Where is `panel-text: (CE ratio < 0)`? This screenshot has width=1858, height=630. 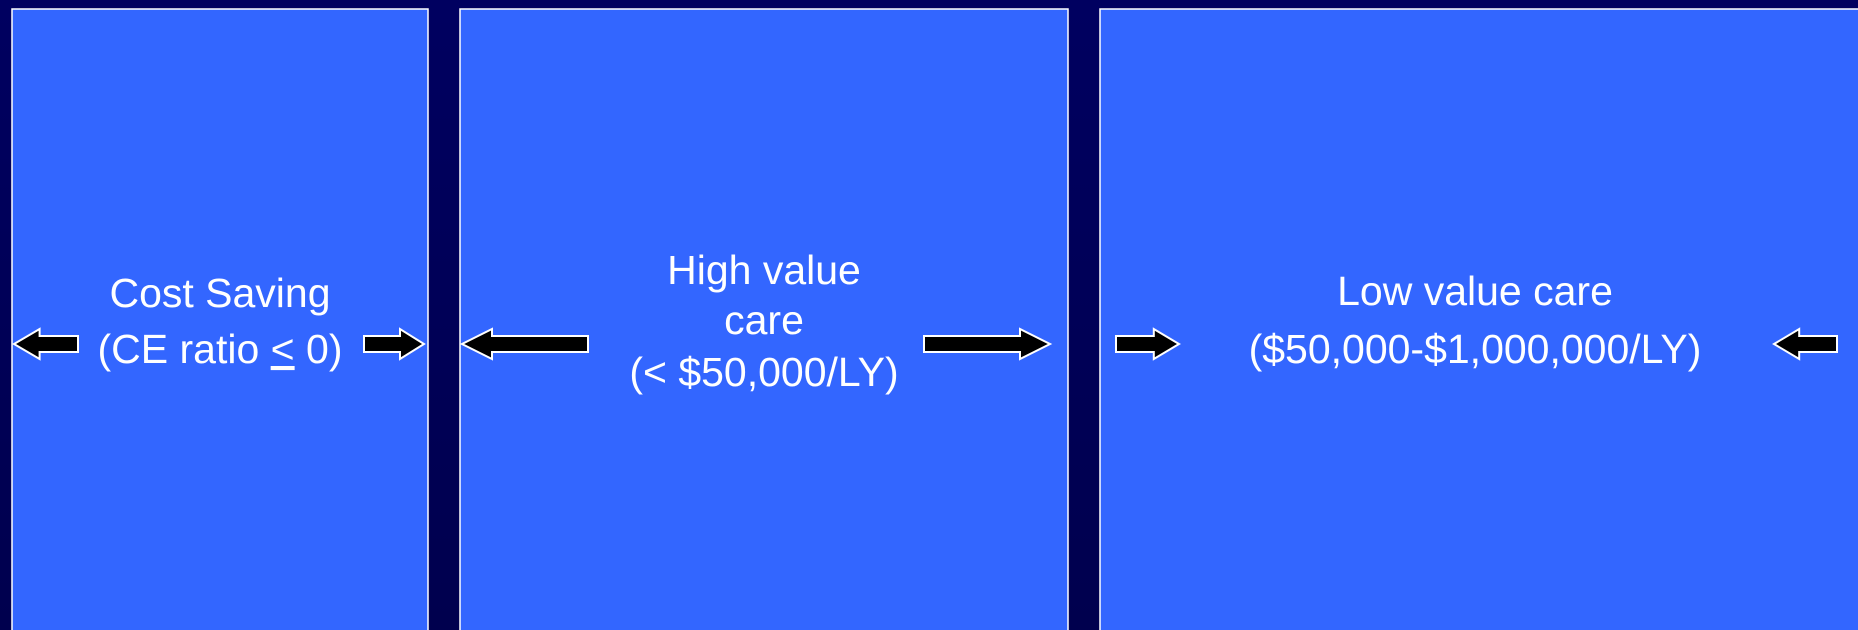 panel-text: (CE ratio < 0) is located at coordinates (220, 349).